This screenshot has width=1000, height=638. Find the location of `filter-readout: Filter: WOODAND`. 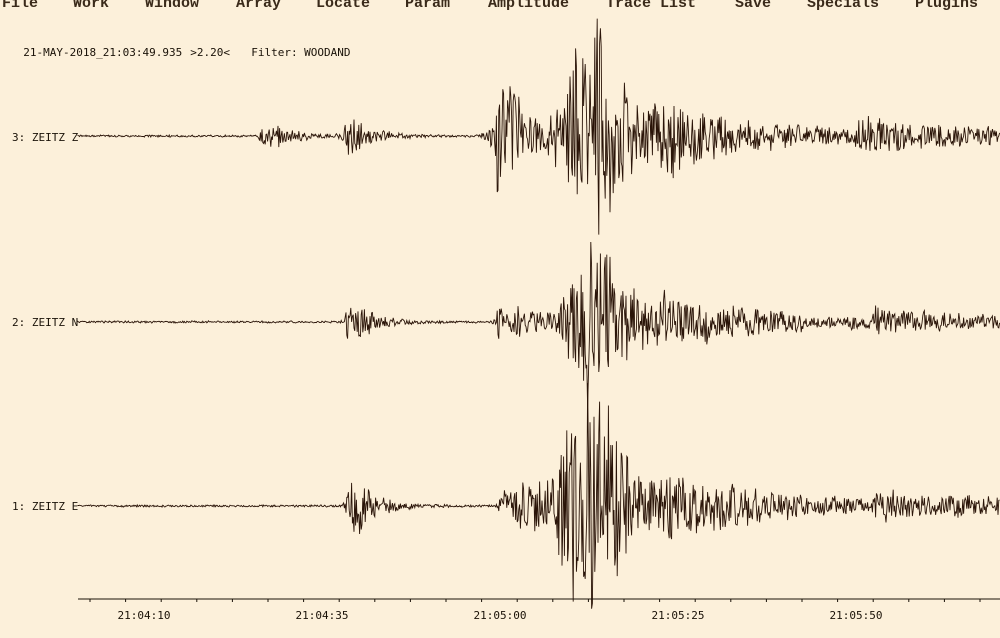

filter-readout: Filter: WOODAND is located at coordinates (301, 52).